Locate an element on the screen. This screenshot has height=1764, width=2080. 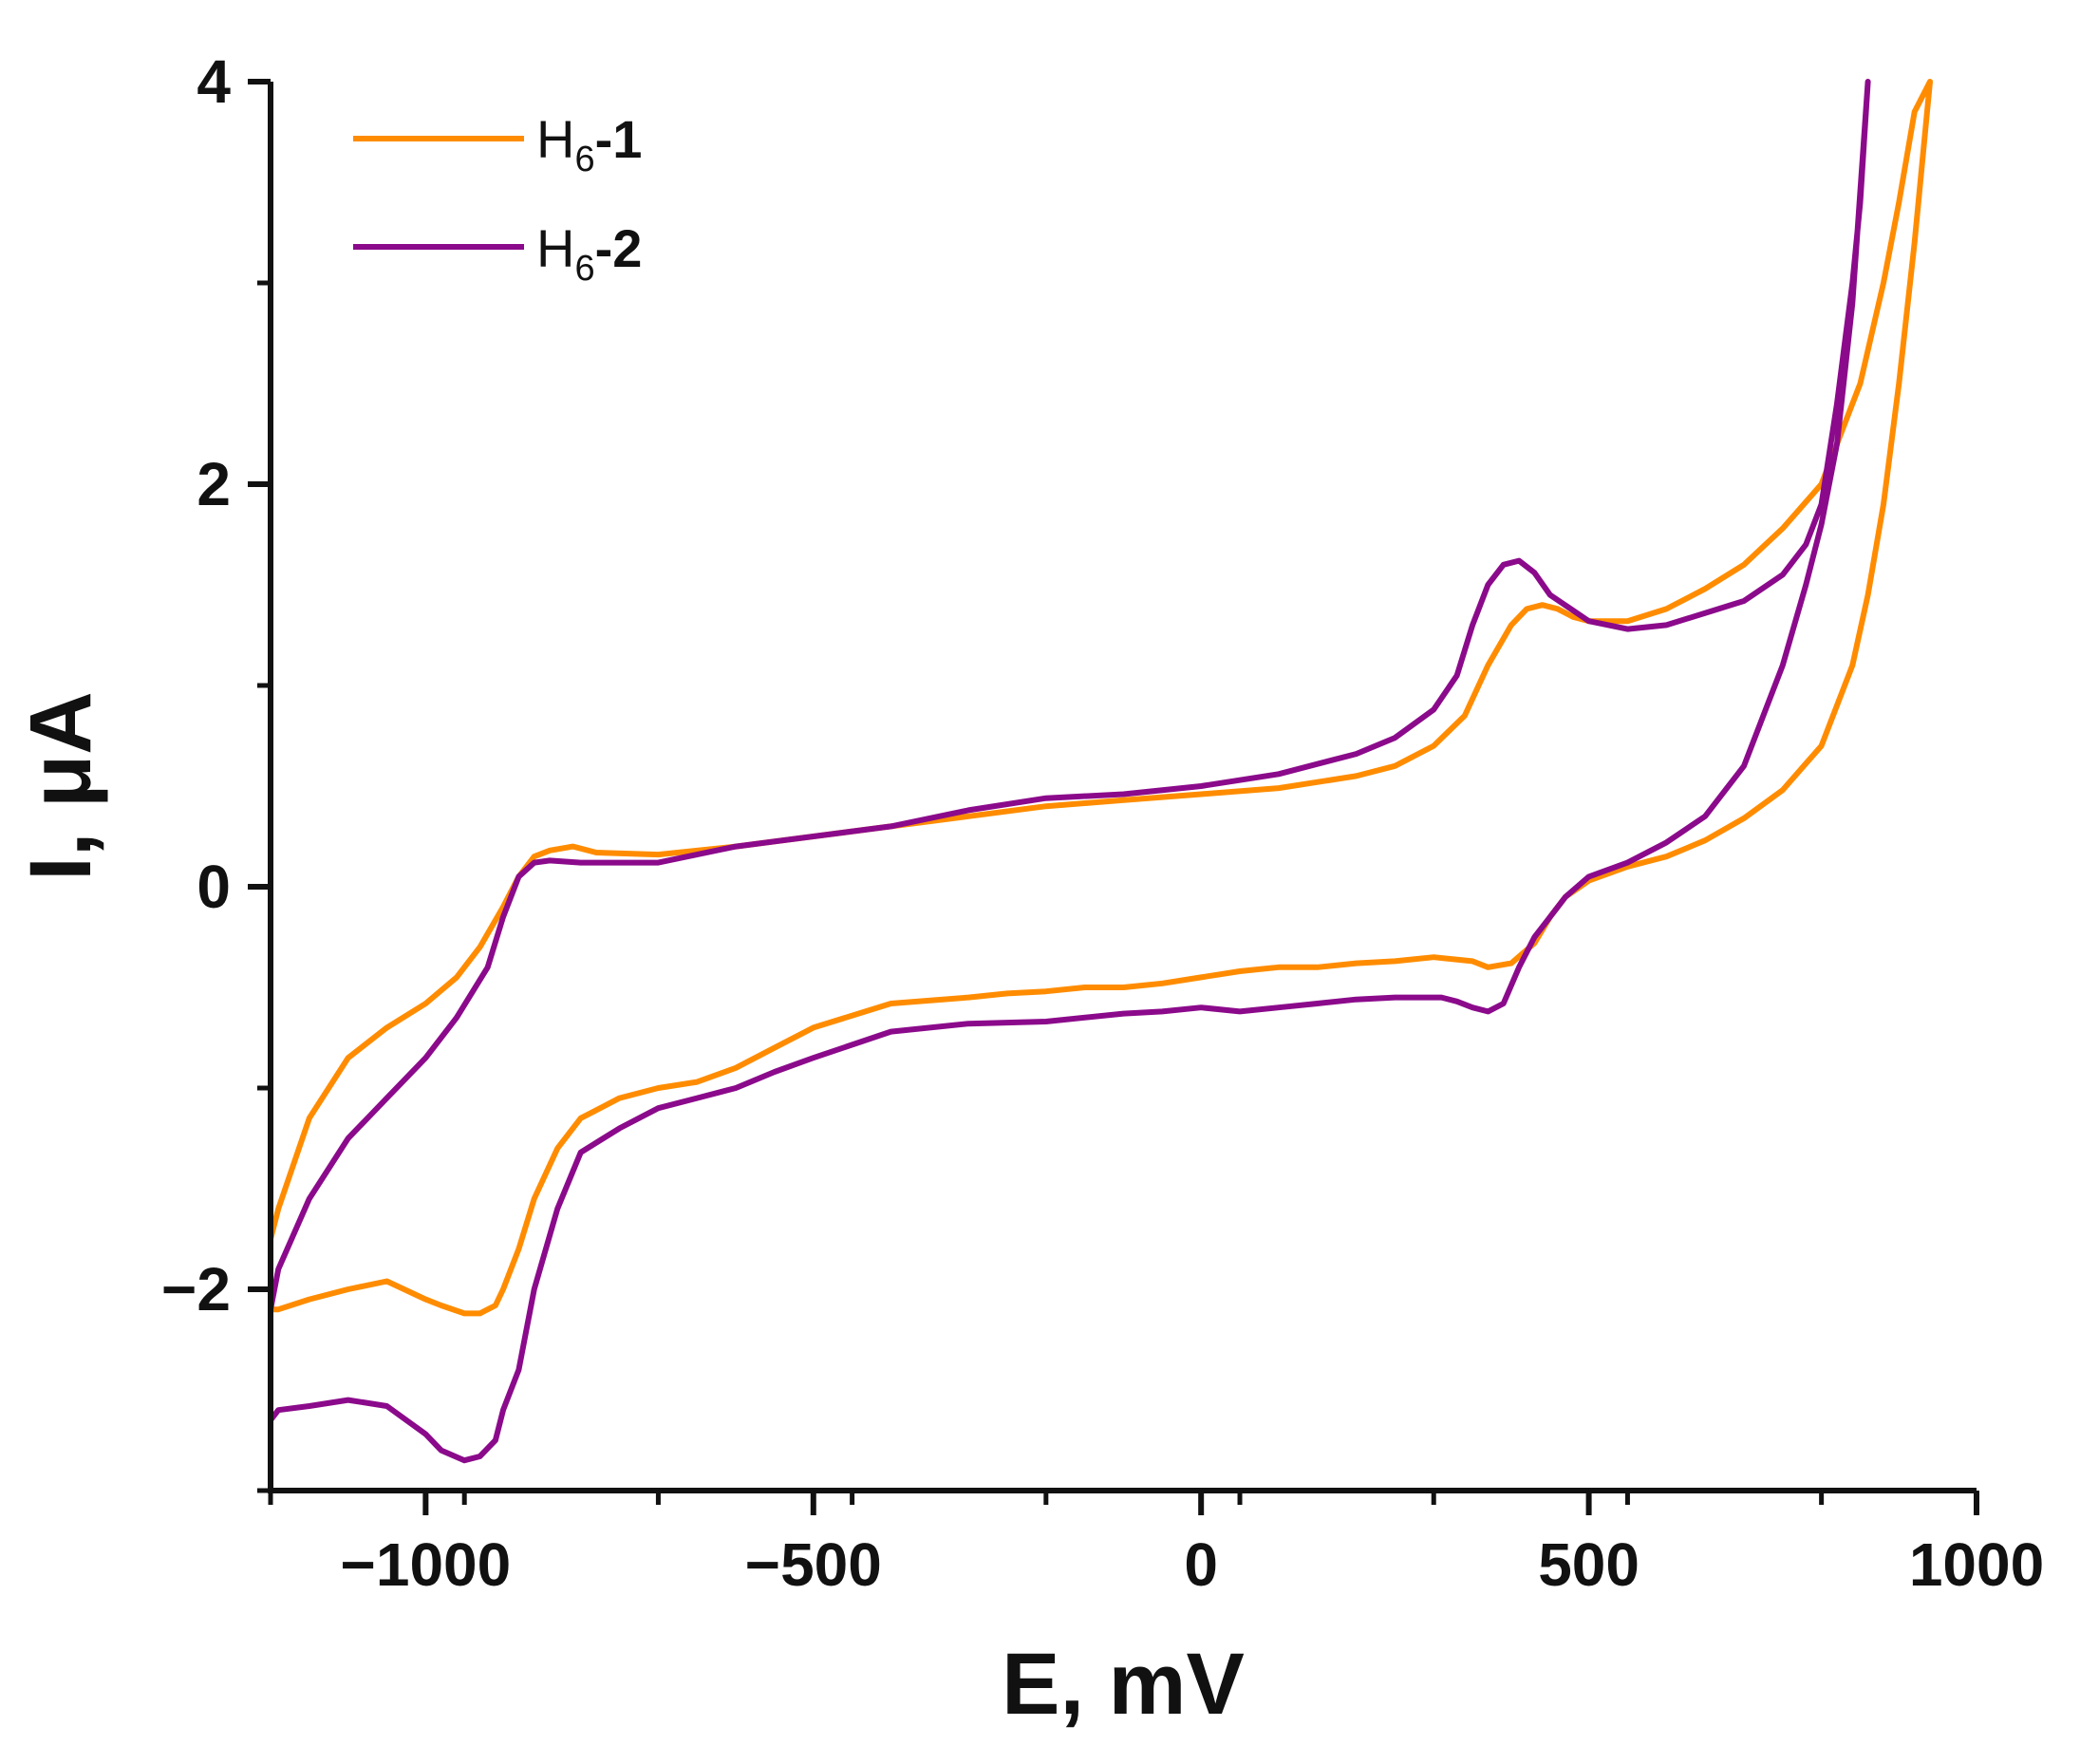
y-tick-label: 0 is located at coordinates (214, 887).